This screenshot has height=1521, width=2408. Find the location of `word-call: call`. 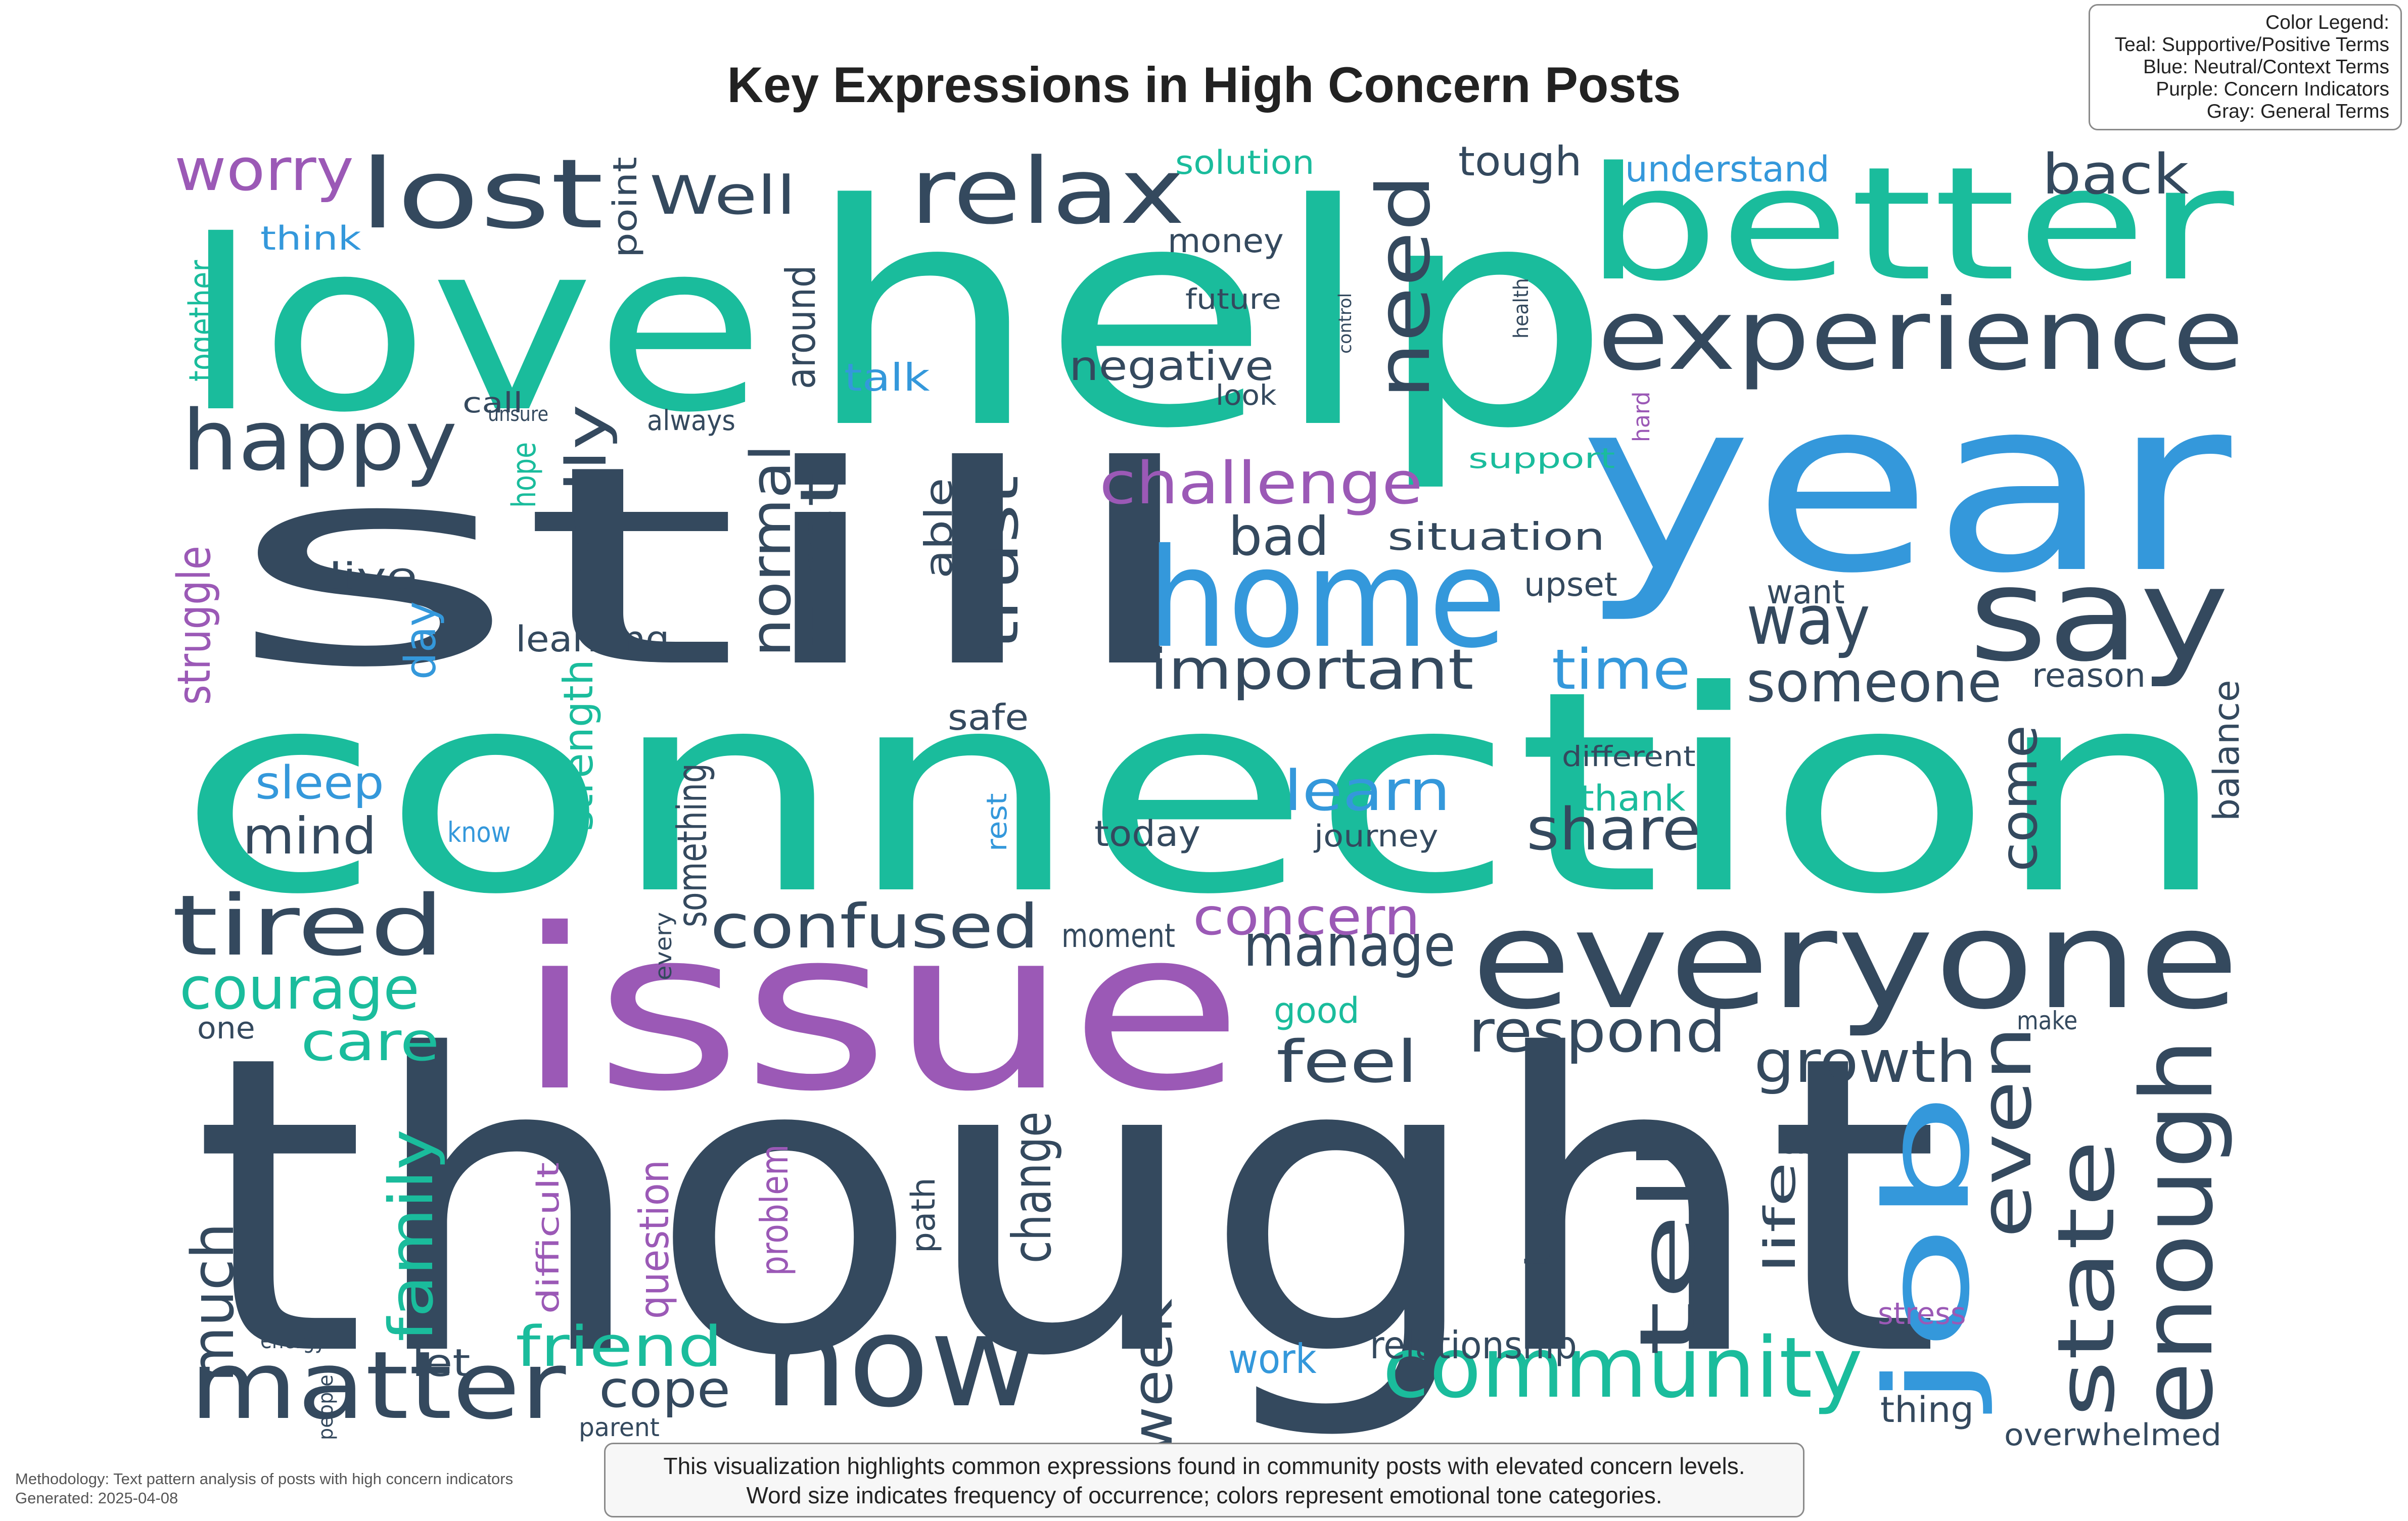

word-call: call is located at coordinates (492, 403).